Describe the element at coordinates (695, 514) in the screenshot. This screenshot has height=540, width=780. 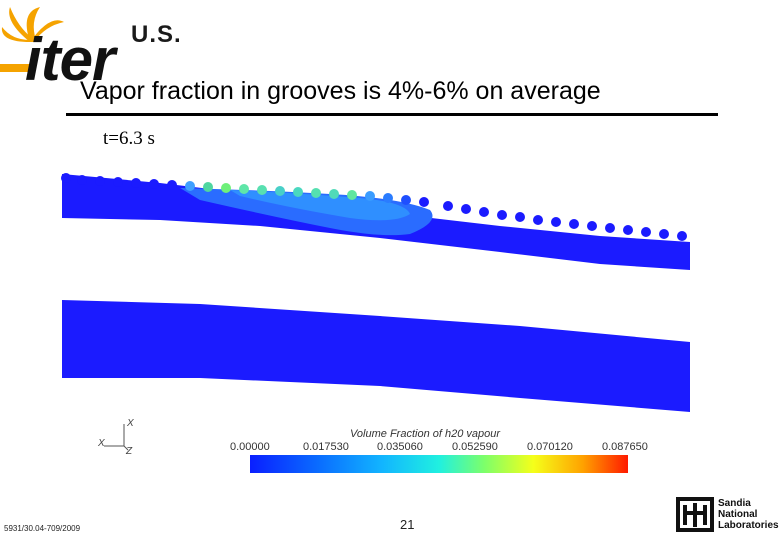
I see `sandia-thunderbird-icon` at that location.